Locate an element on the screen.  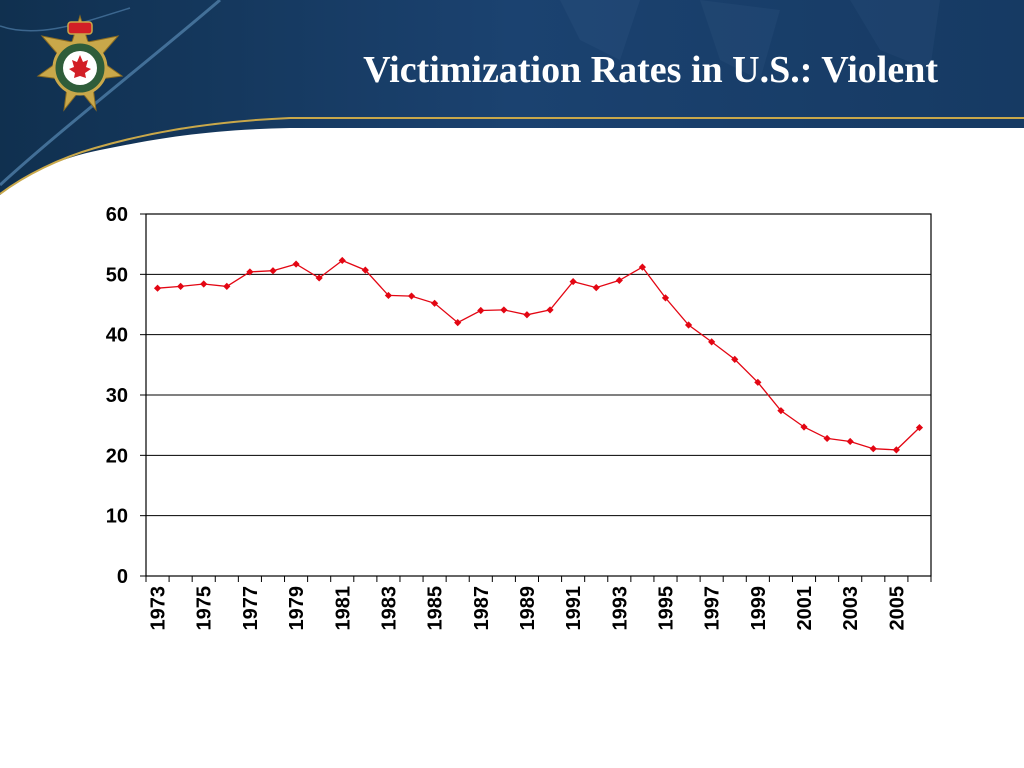
y-tick-label: 60 is located at coordinates (117, 215).